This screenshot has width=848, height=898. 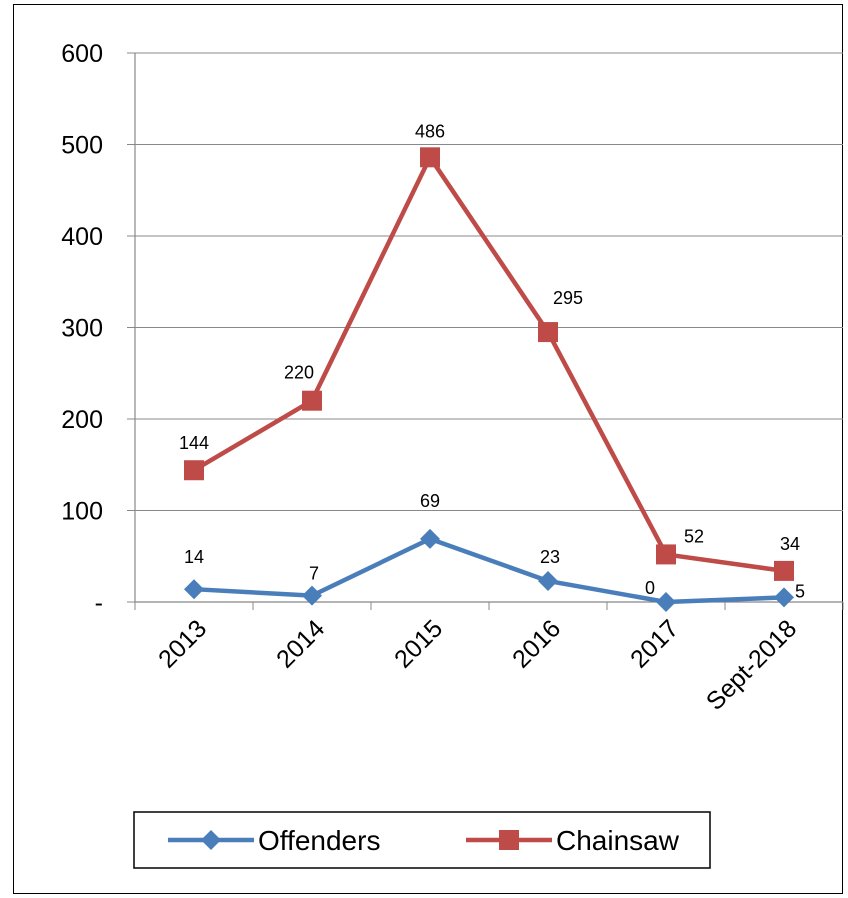 I want to click on chainsaw-data-label: 52, so click(x=694, y=536).